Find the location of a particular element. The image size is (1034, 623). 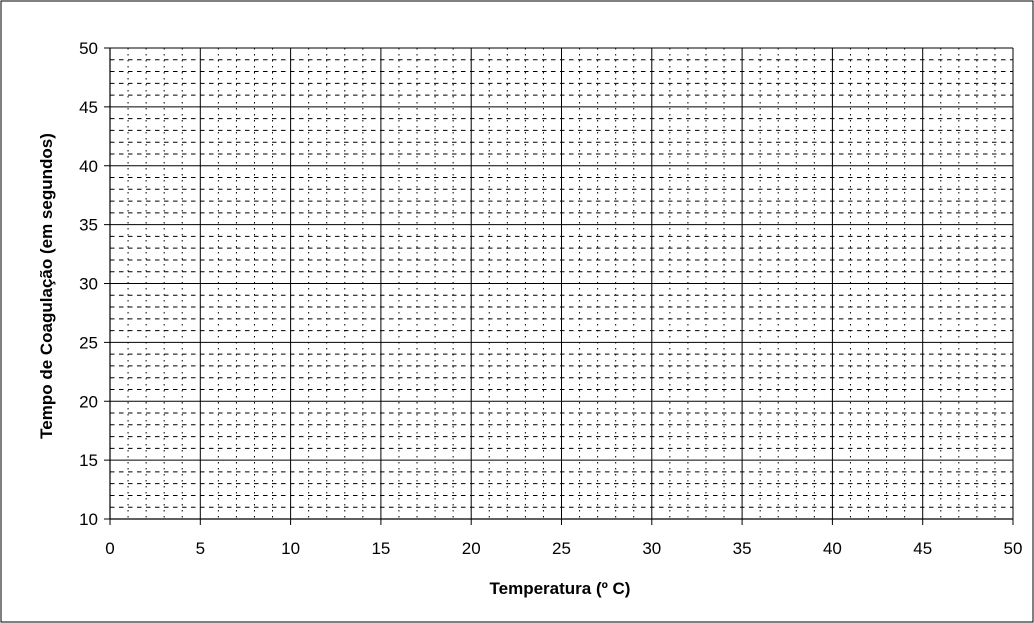

y-tick-labels: 10 15 20 25 30 35 40 45 50 is located at coordinates (88, 284).